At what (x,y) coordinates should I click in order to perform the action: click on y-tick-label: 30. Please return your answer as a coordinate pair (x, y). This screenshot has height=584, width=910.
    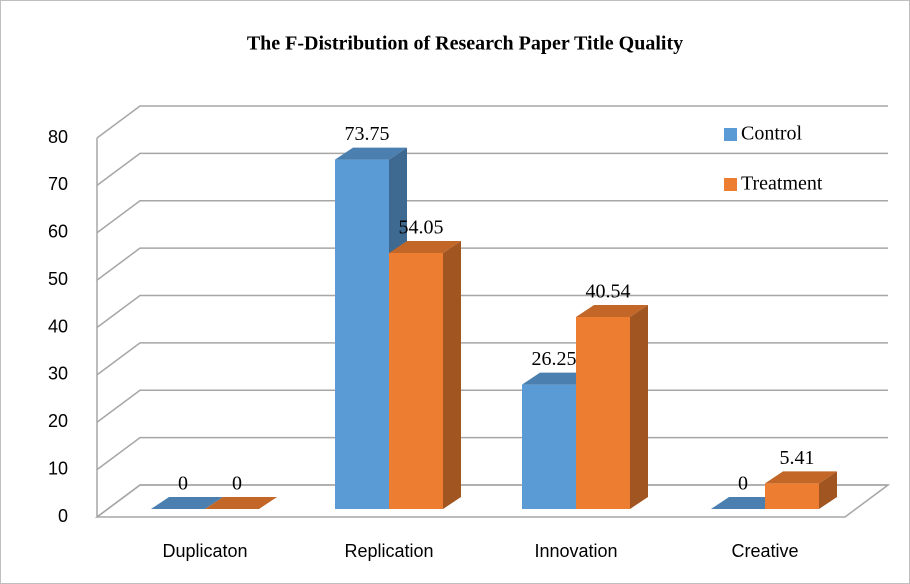
    Looking at the image, I should click on (58, 374).